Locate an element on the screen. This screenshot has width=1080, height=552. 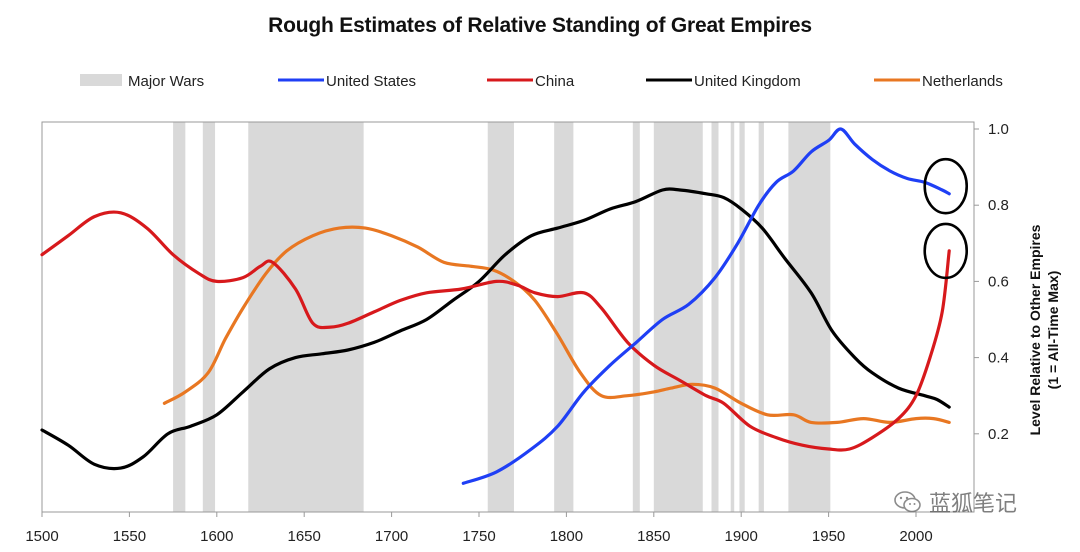
annotation-ellipse-united-states is located at coordinates (946, 186).